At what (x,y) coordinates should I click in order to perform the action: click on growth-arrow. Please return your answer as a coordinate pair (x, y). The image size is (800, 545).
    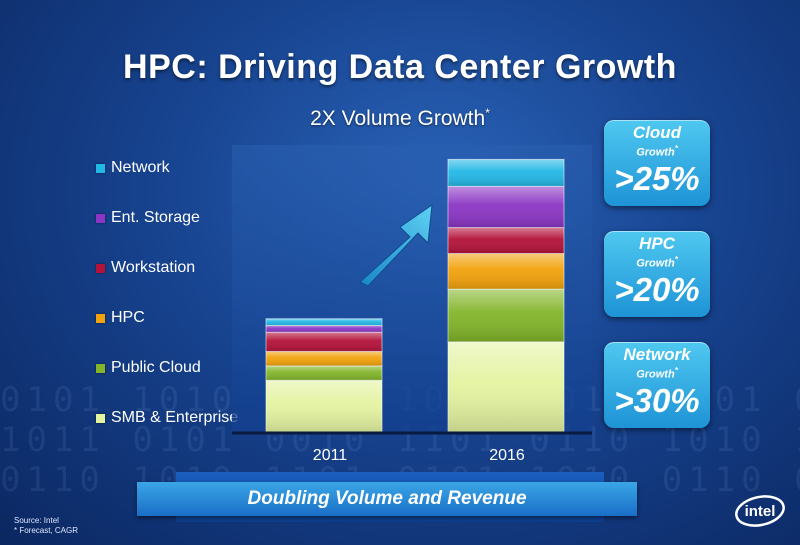
    Looking at the image, I should click on (396, 245).